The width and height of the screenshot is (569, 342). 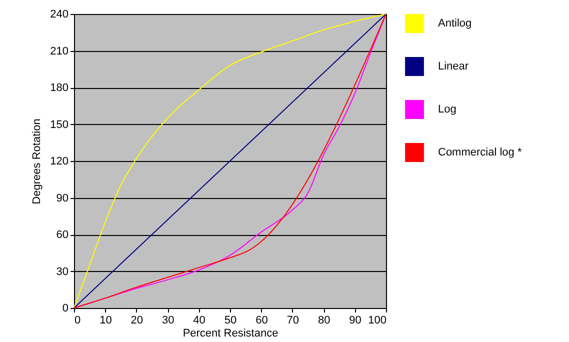 I want to click on legend-label: Log, so click(x=447, y=110).